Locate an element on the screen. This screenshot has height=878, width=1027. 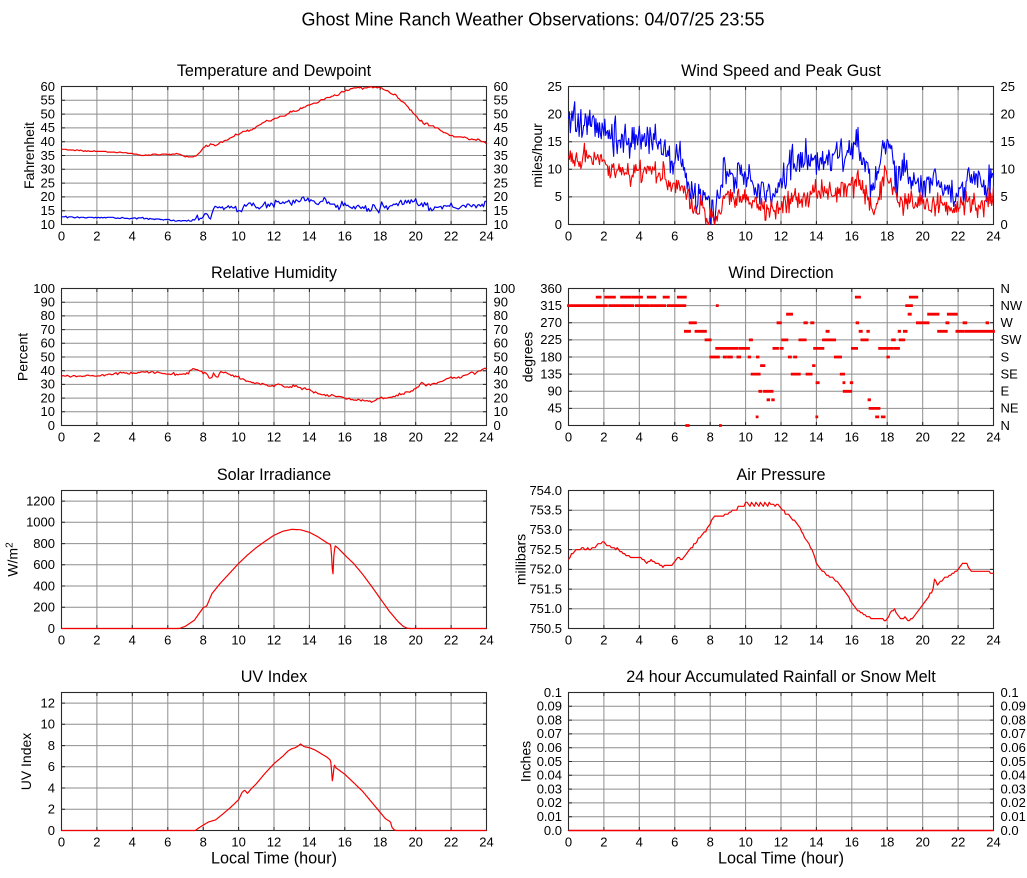
svg-text: 80 is located at coordinates (501, 315).